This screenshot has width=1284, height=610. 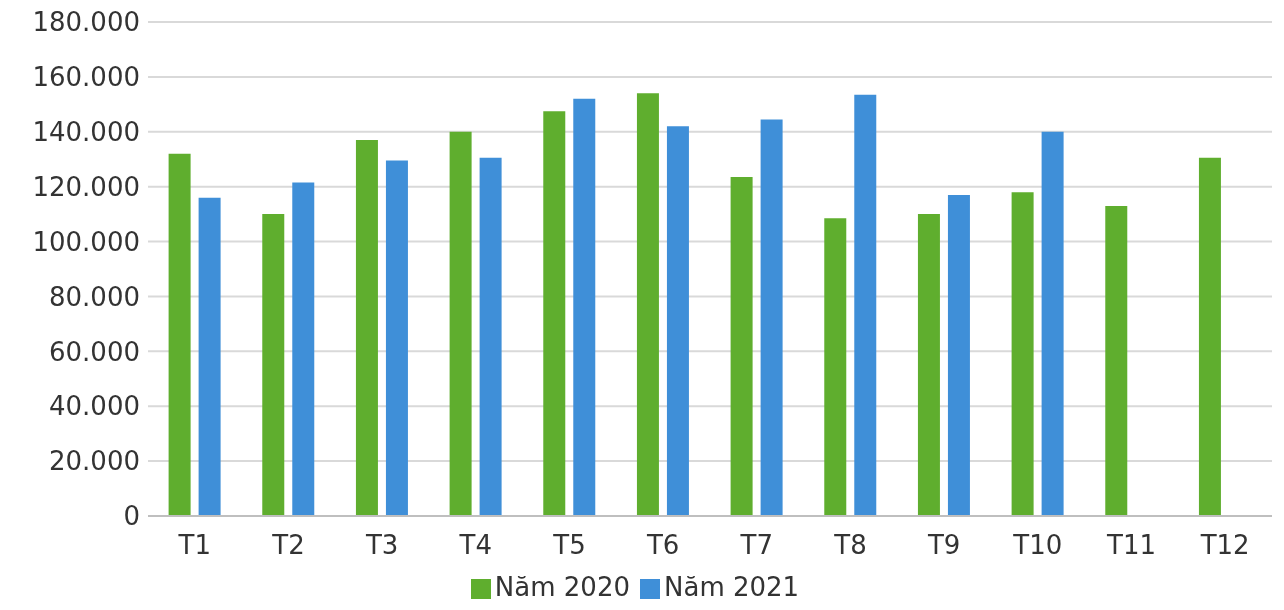 I want to click on x-tick-label: T10, so click(x=1037, y=545).